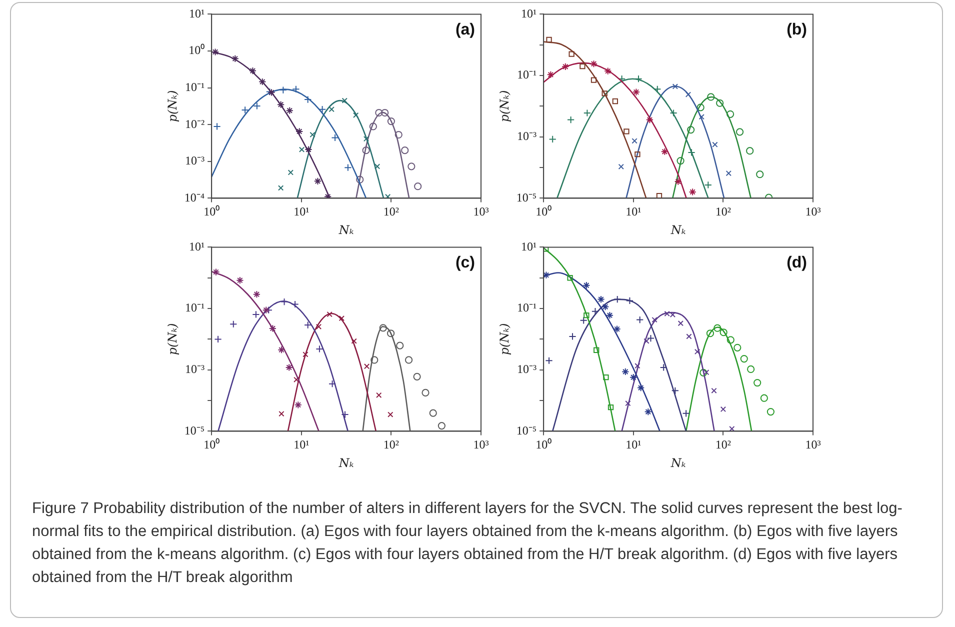 The width and height of the screenshot is (955, 627). What do you see at coordinates (465, 30) in the screenshot?
I see `chart-title: (a)` at bounding box center [465, 30].